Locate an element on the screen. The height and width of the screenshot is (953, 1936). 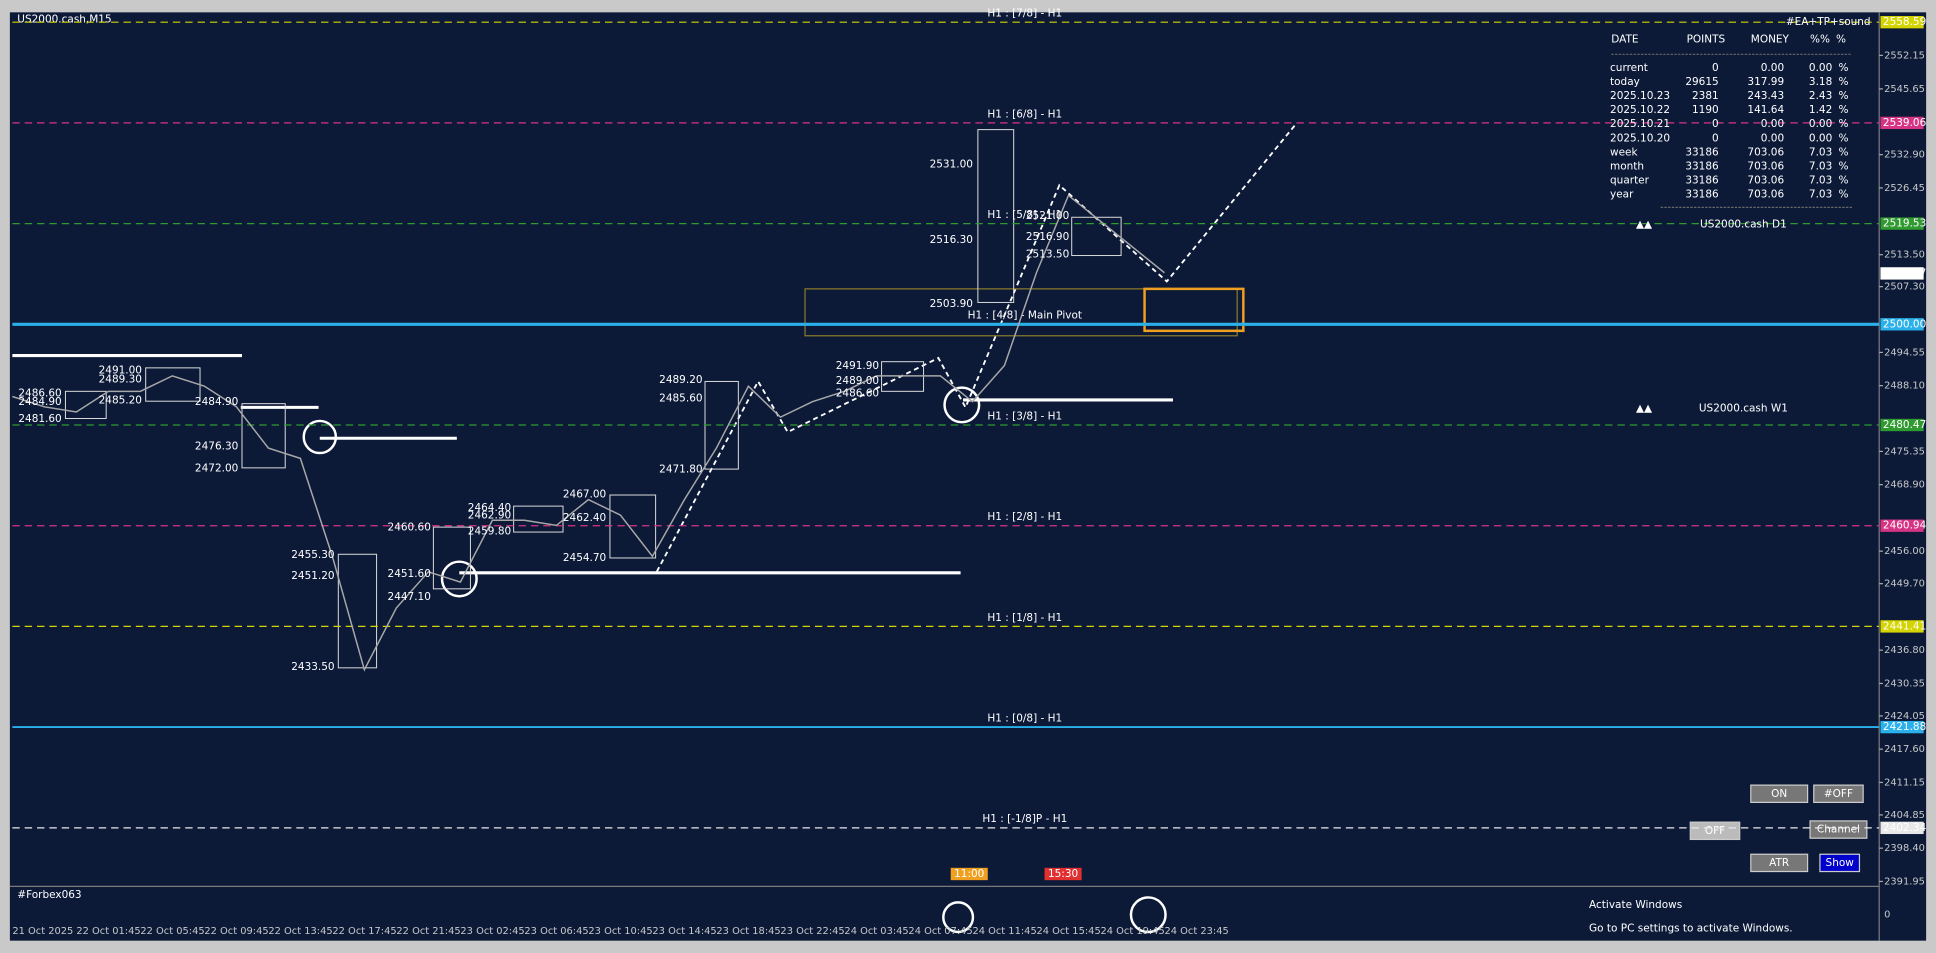
time-flag-label: 15:30 is located at coordinates (1063, 874).